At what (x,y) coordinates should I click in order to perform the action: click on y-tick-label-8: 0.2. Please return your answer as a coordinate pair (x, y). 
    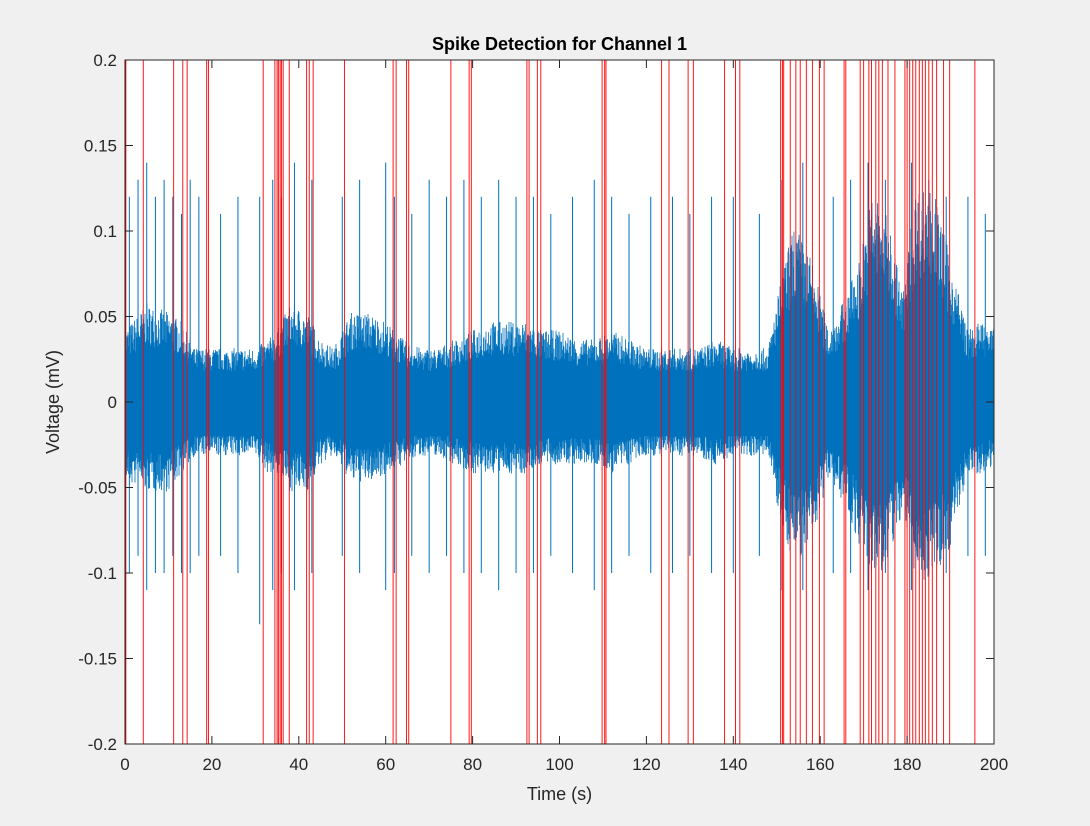
    Looking at the image, I should click on (105, 60).